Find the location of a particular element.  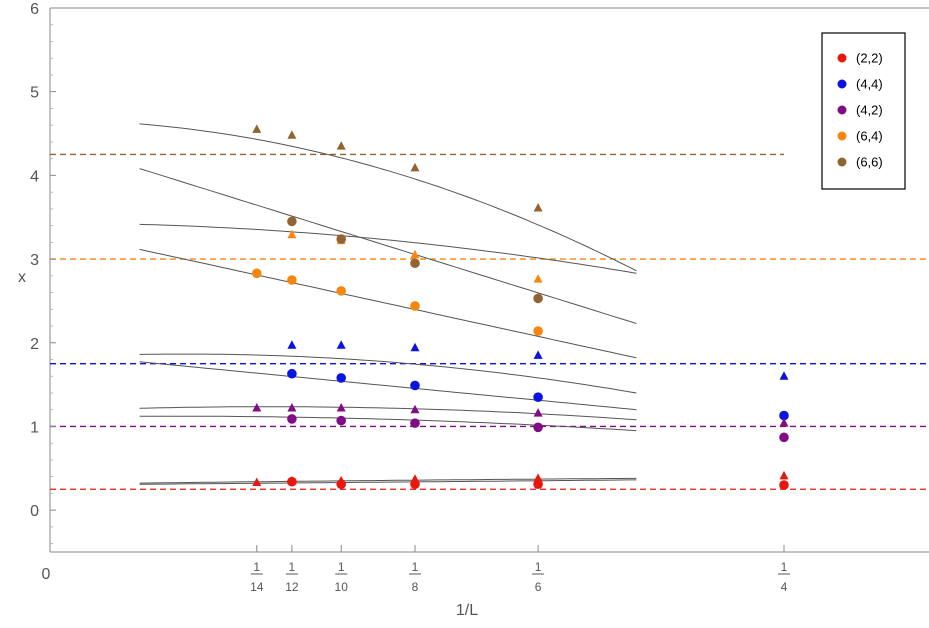

y-tick-label: 0 is located at coordinates (34, 511).